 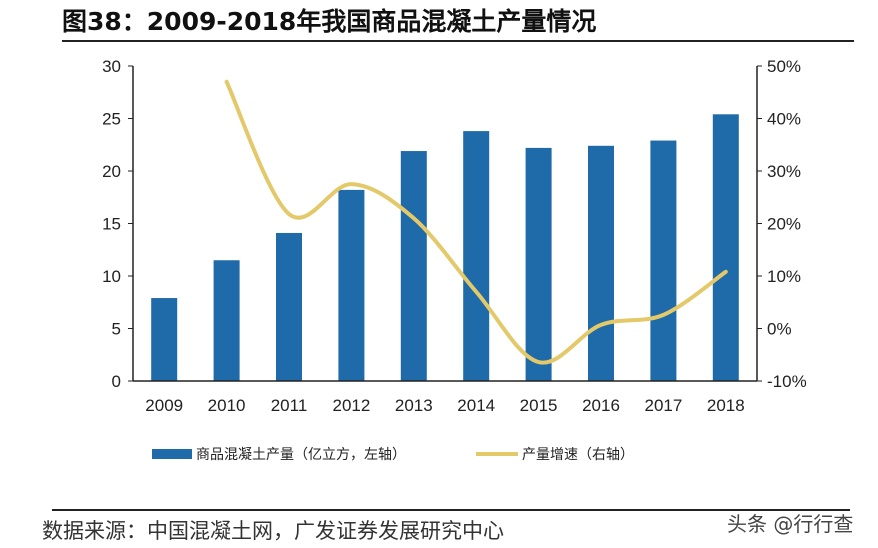 I want to click on x-tick-label: 2016, so click(x=601, y=405).